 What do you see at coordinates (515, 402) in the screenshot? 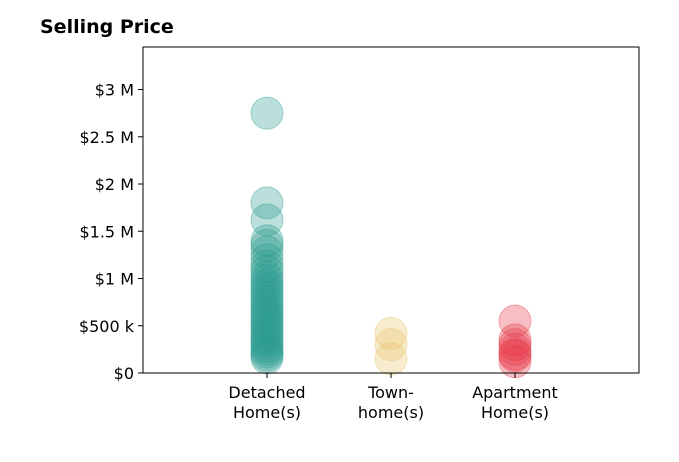
I see `x-tick-label: Apartment Home(s)` at bounding box center [515, 402].